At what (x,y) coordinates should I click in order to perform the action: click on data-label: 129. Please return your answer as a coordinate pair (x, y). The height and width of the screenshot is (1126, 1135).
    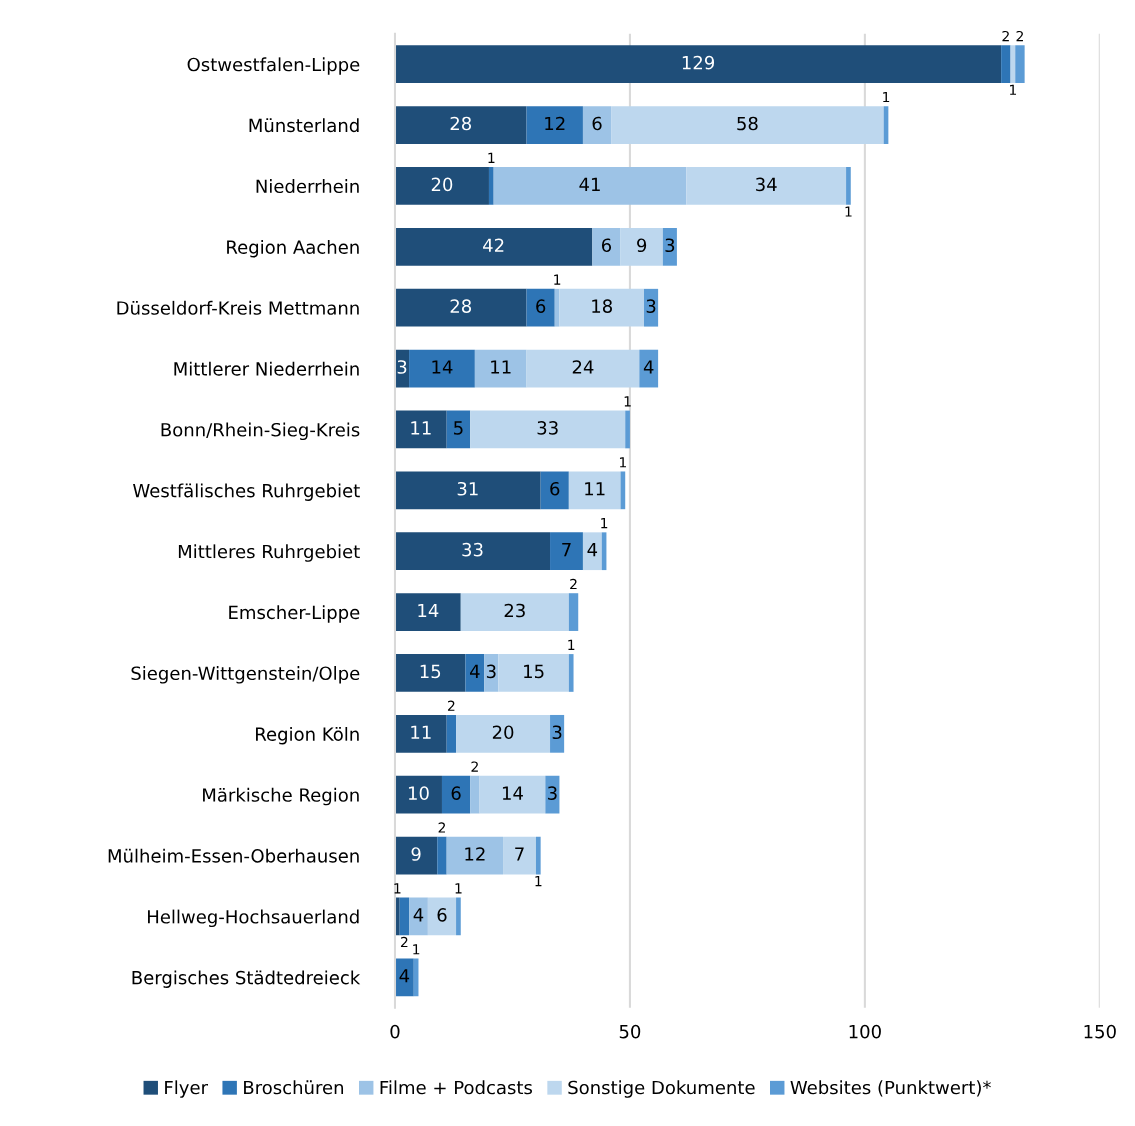
    Looking at the image, I should click on (698, 62).